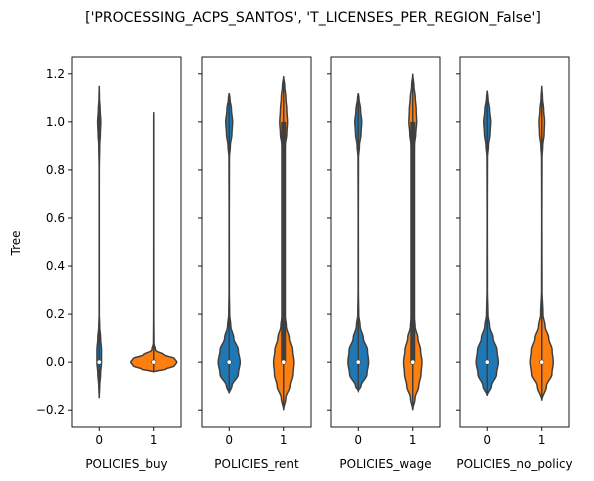  What do you see at coordinates (55, 314) in the screenshot?
I see `y-tick-label: 0.2` at bounding box center [55, 314].